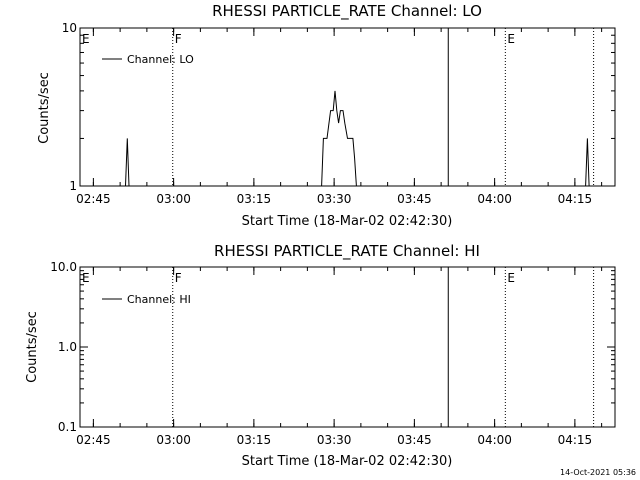  What do you see at coordinates (160, 59) in the screenshot?
I see `legend-label: Channel: LO` at bounding box center [160, 59].